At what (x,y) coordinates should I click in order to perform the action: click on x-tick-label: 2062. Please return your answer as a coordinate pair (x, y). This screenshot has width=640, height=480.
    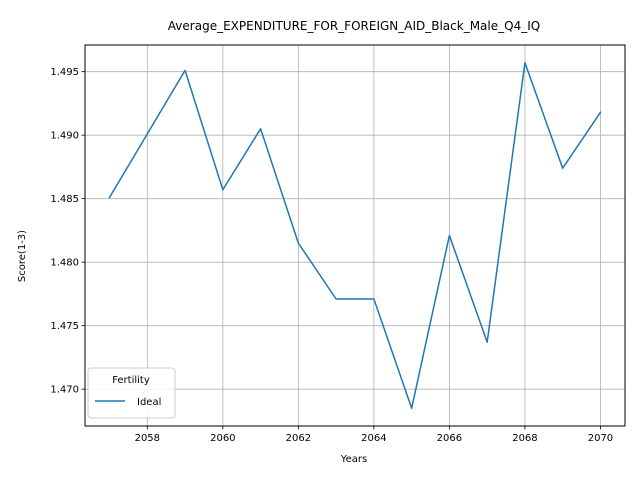
    Looking at the image, I should click on (298, 438).